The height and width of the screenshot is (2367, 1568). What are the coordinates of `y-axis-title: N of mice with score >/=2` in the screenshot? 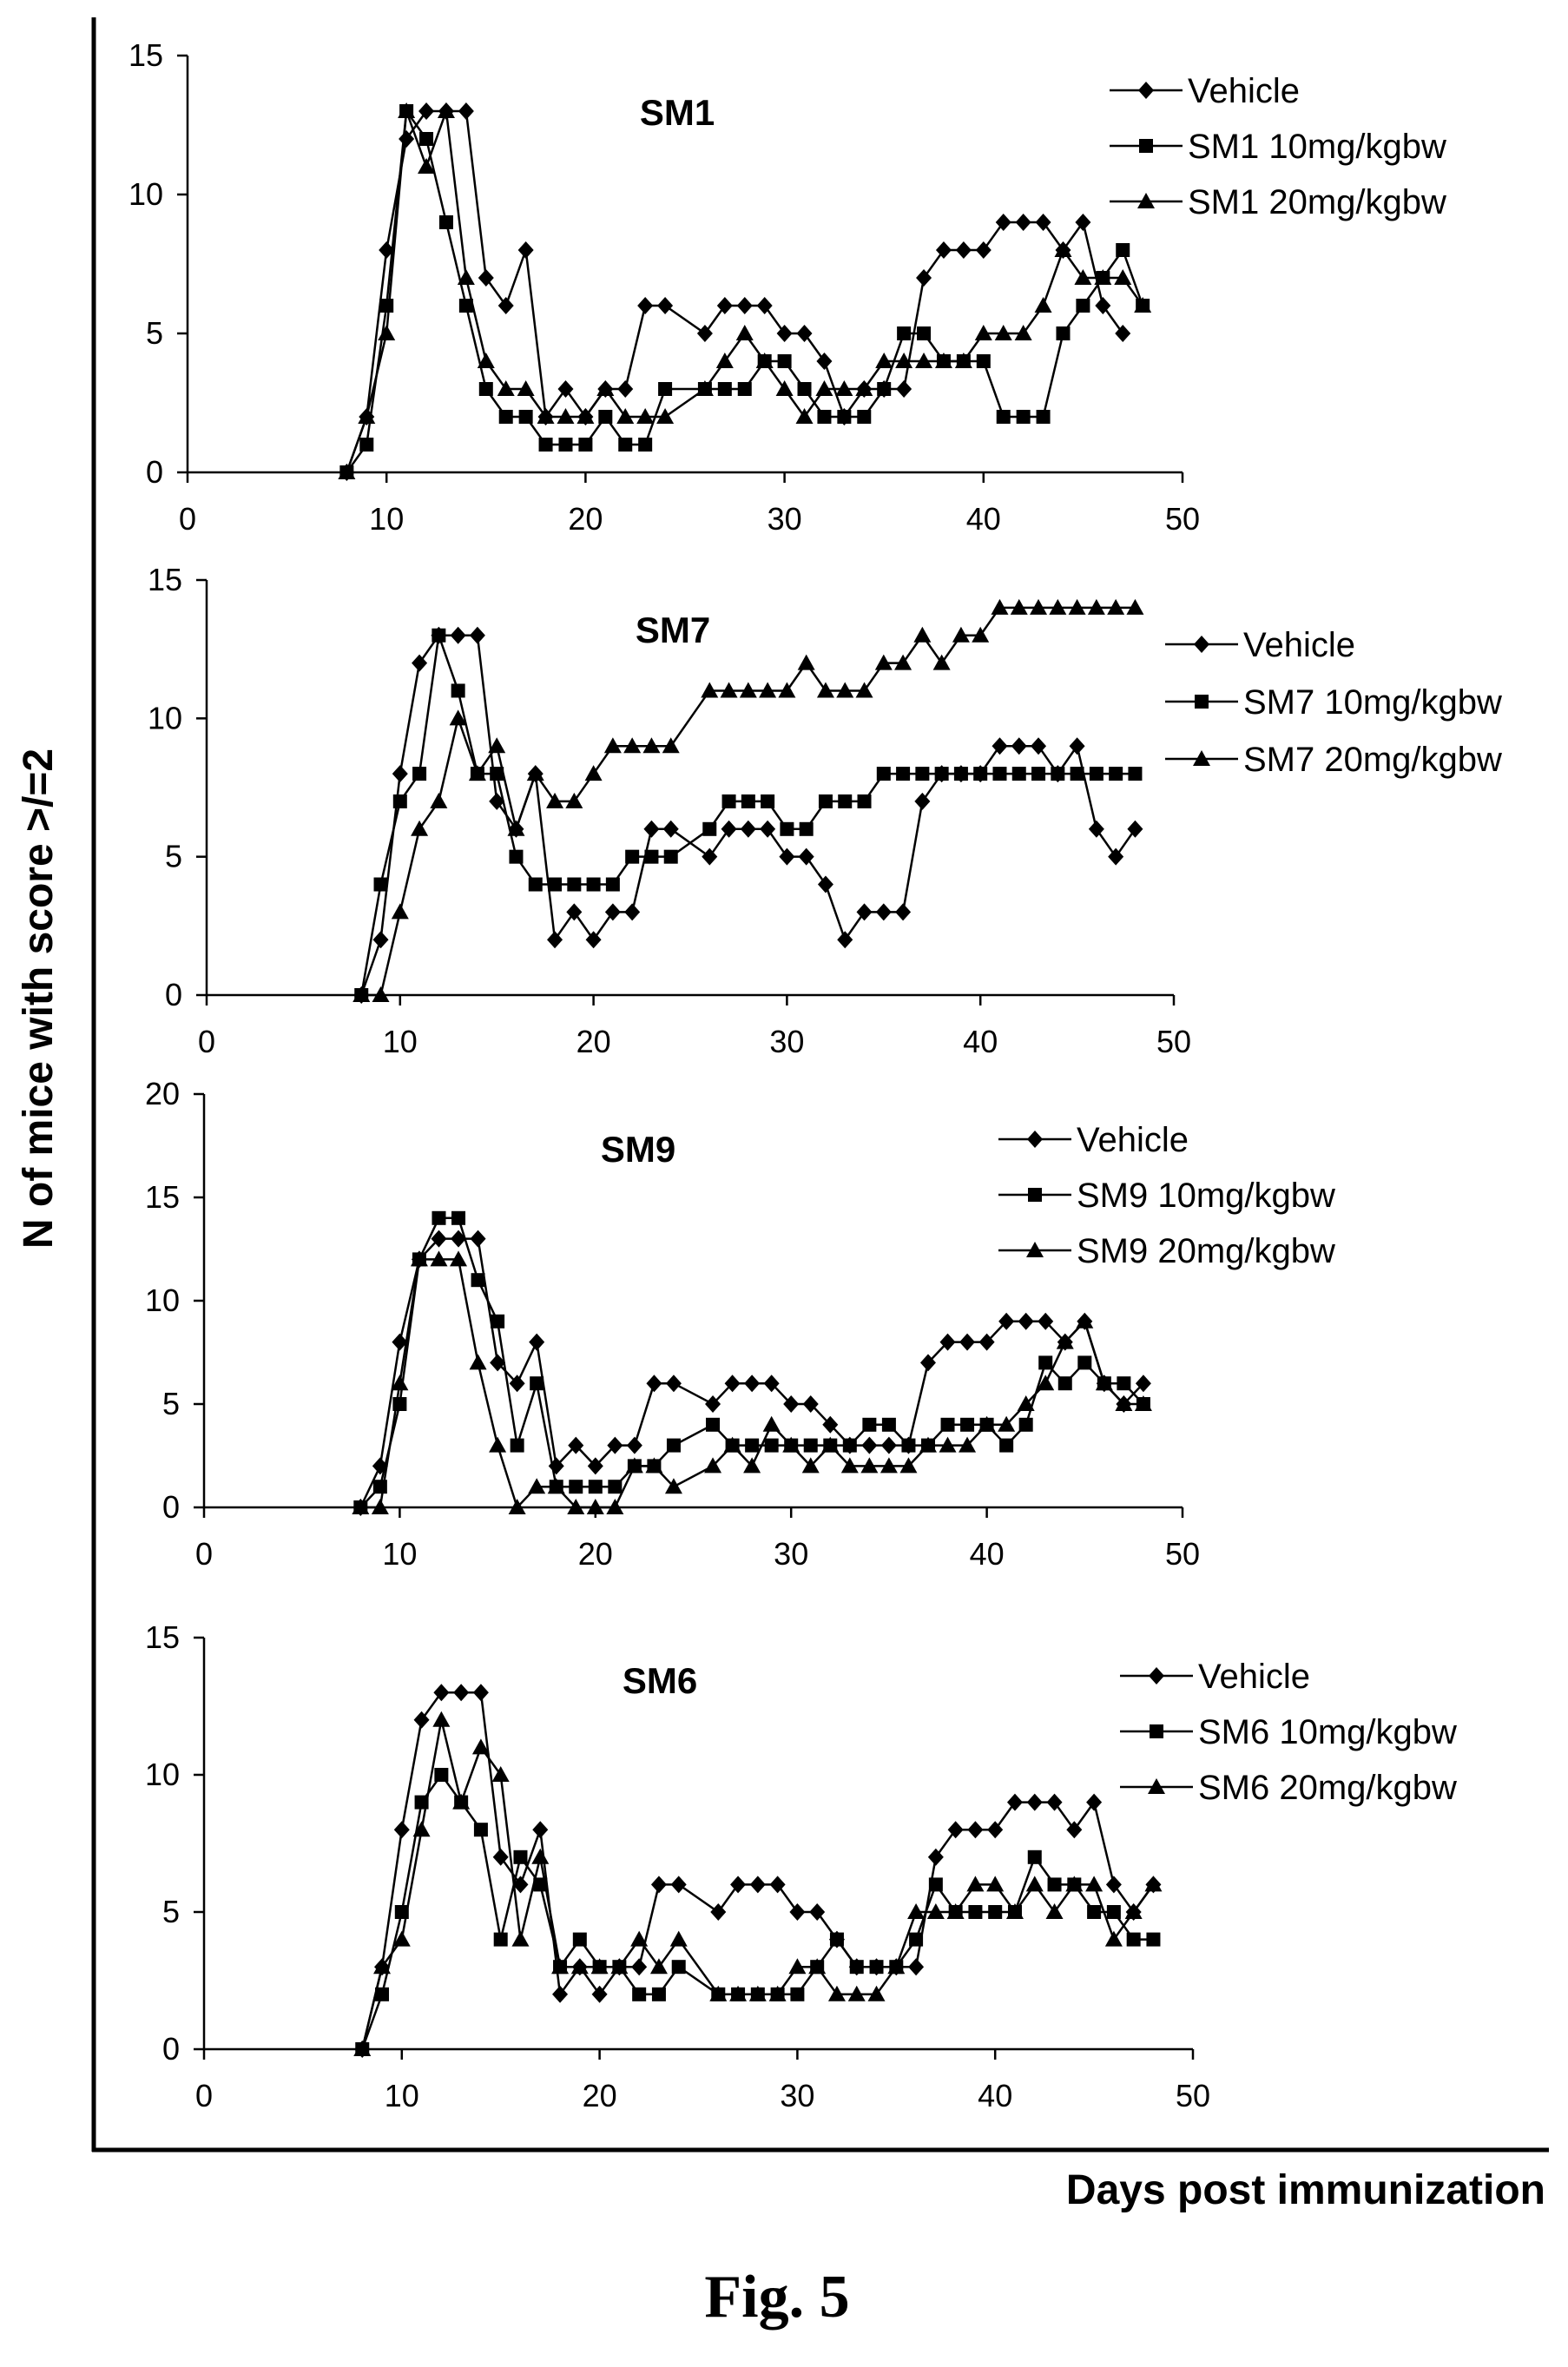 It's located at (39, 998).